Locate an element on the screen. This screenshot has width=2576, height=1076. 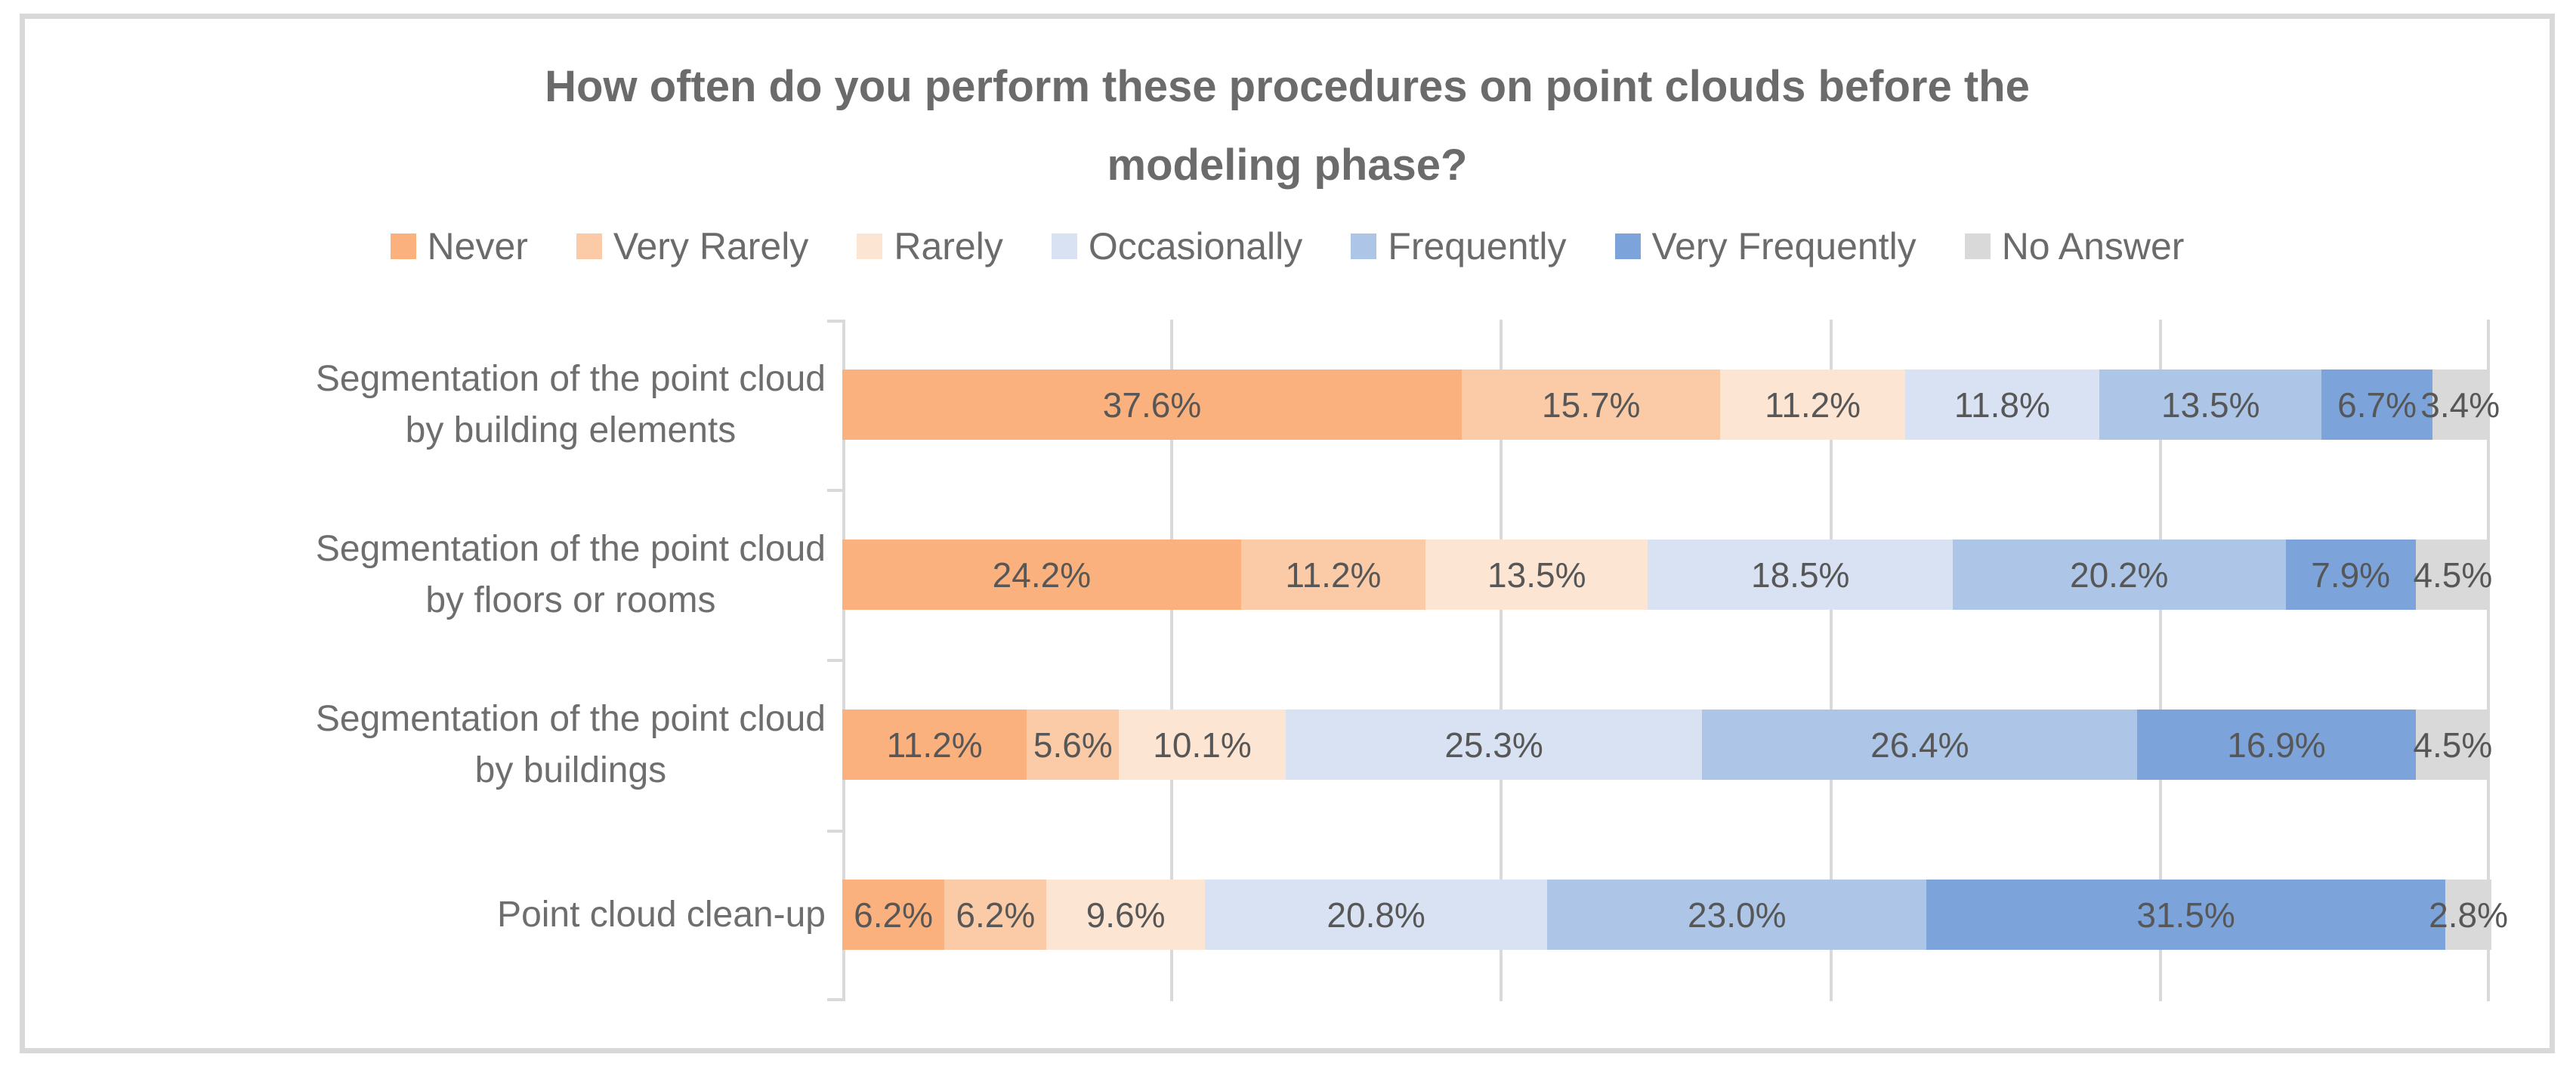
category-label-line: by building elements is located at coordinates (571, 430).